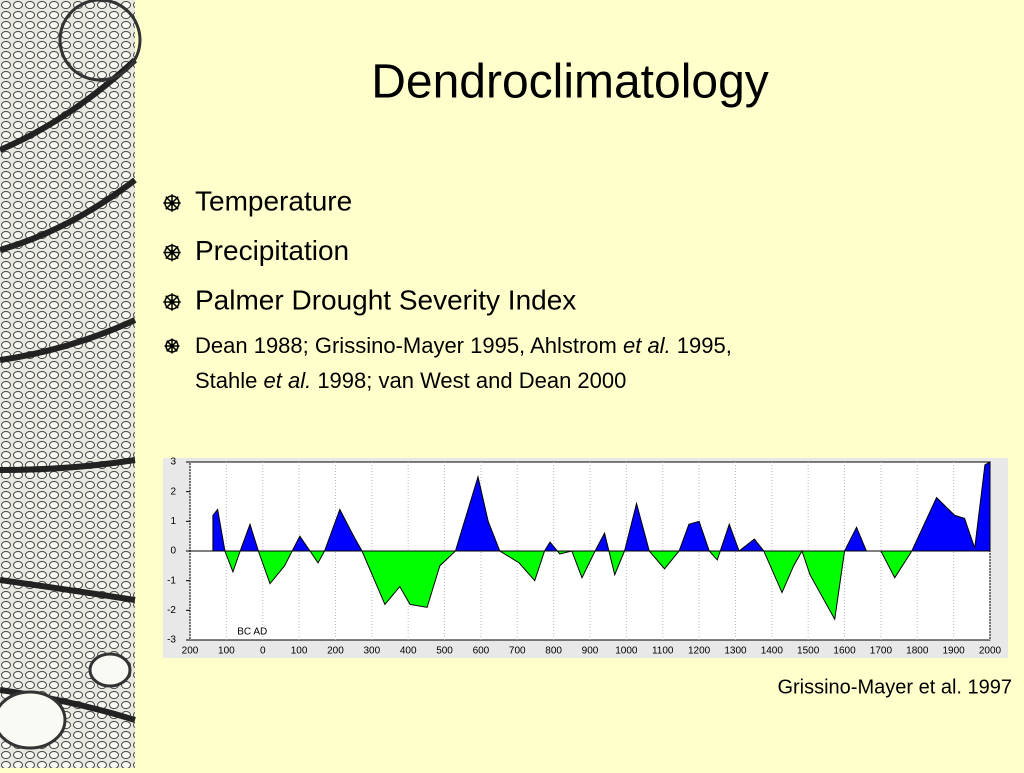 This screenshot has width=1024, height=773. I want to click on x-tick-label: 400, so click(408, 651).